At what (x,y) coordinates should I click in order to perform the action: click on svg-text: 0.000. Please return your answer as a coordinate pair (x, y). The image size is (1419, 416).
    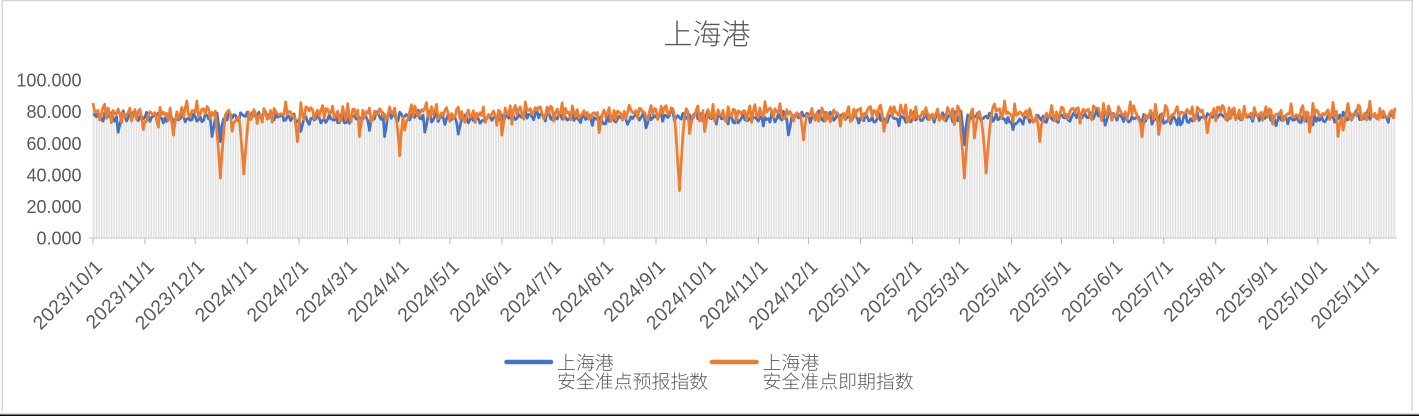
    Looking at the image, I should click on (58, 239).